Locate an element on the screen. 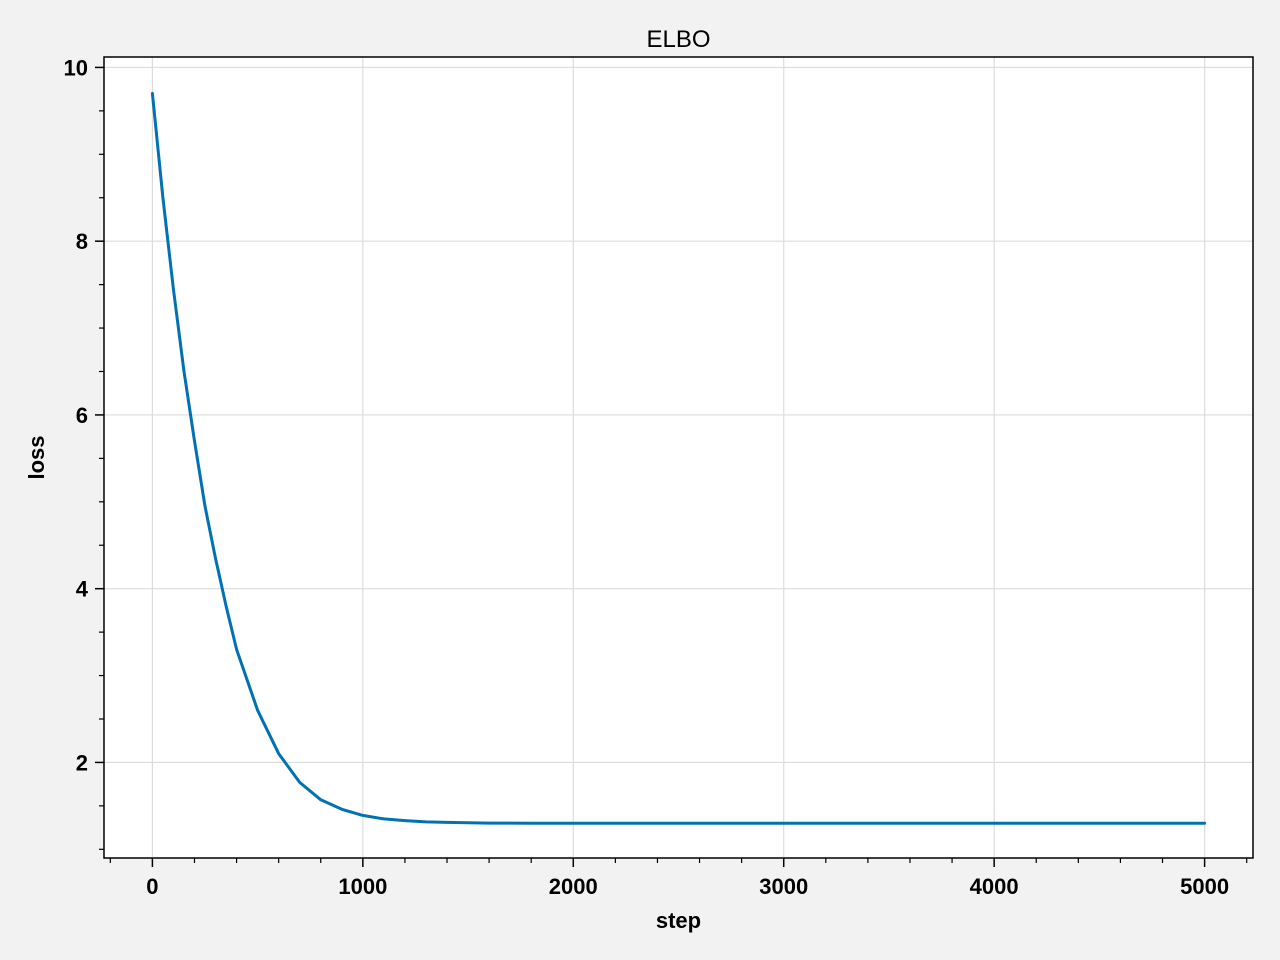 The image size is (1280, 960). y-axis: 2 4 6 8 10 is located at coordinates (84, 452).